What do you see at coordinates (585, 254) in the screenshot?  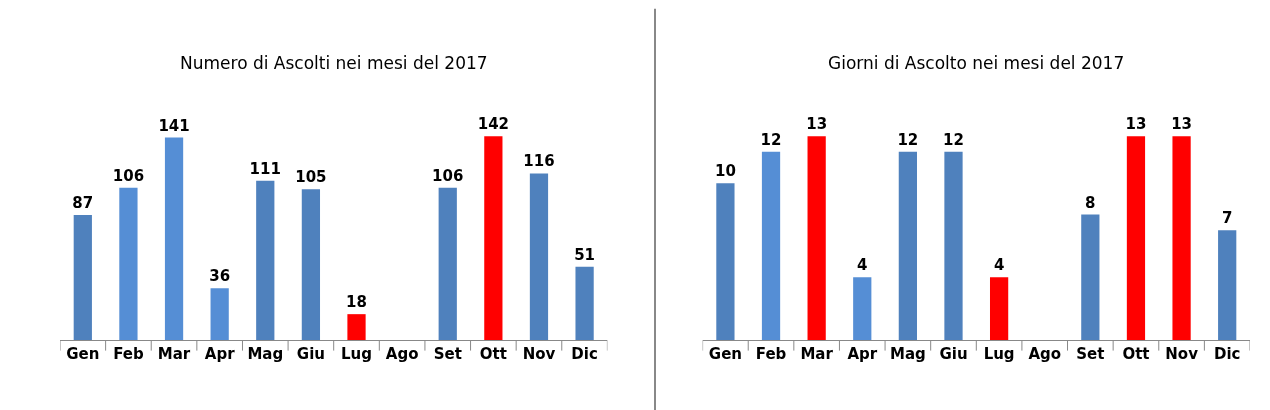 I see `data-label: 51` at bounding box center [585, 254].